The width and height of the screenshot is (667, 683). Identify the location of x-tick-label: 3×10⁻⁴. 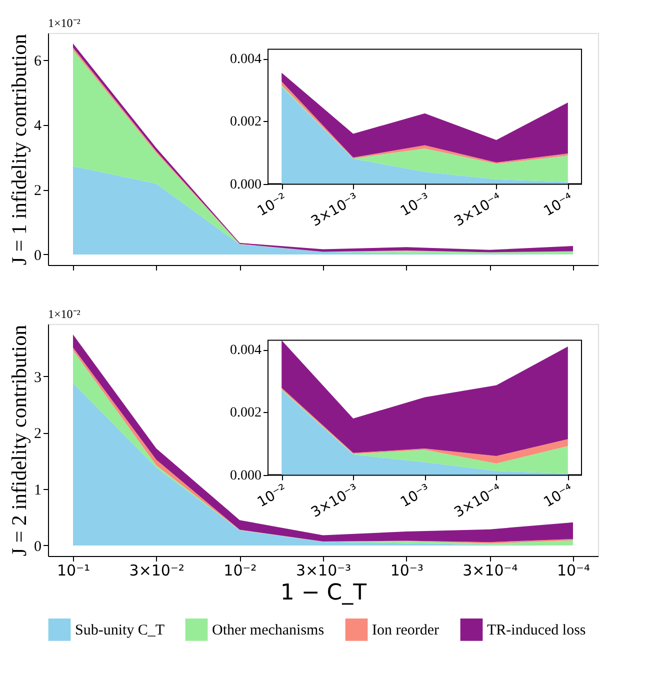
(490, 571).